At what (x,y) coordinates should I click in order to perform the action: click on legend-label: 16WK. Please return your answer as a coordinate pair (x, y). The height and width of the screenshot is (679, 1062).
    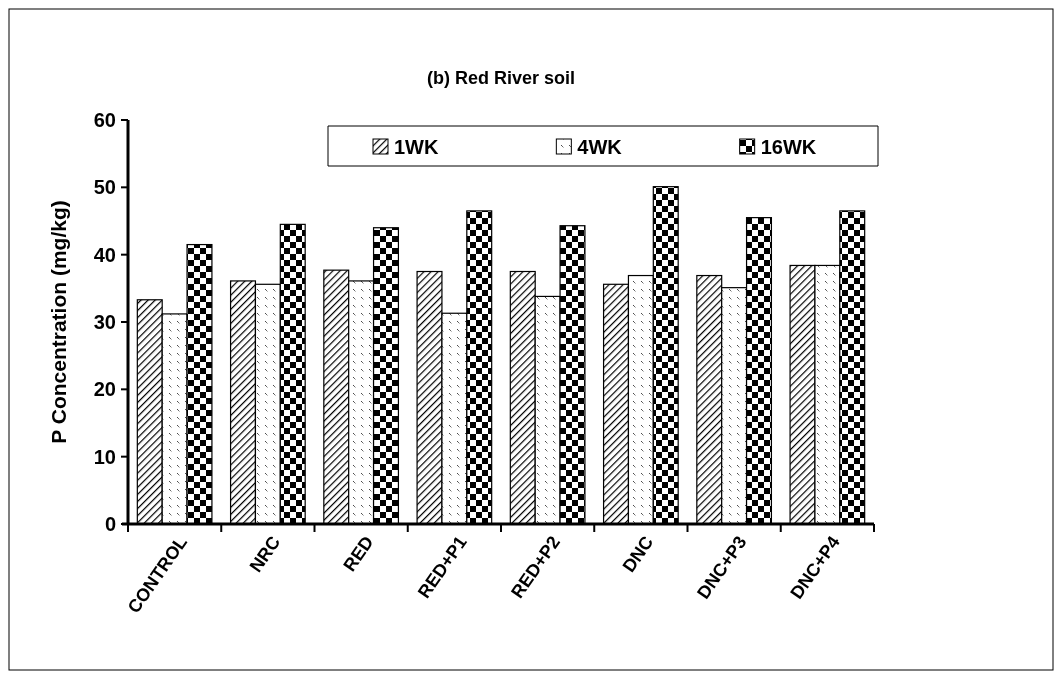
    Looking at the image, I should click on (788, 147).